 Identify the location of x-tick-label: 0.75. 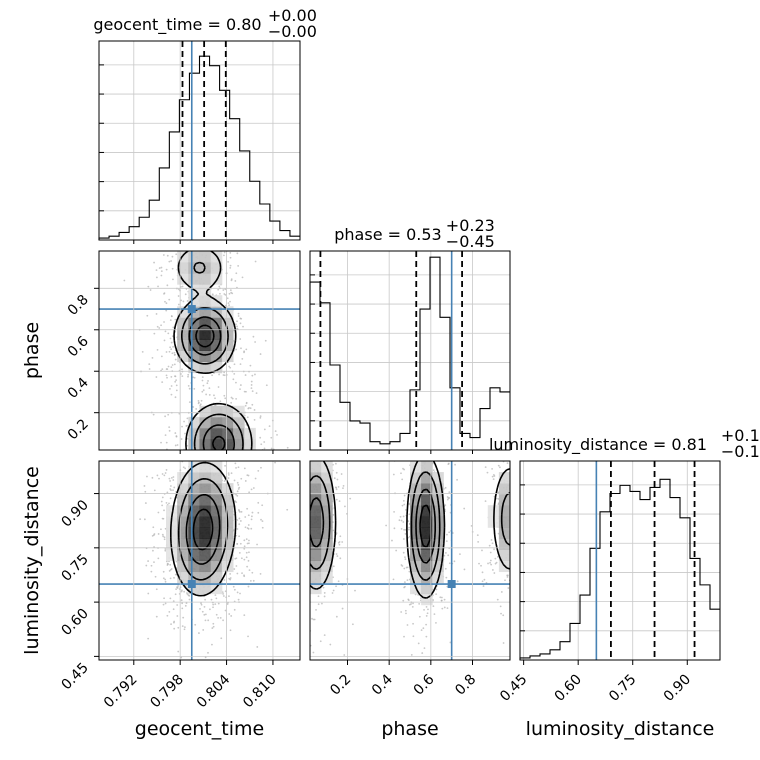
(622, 688).